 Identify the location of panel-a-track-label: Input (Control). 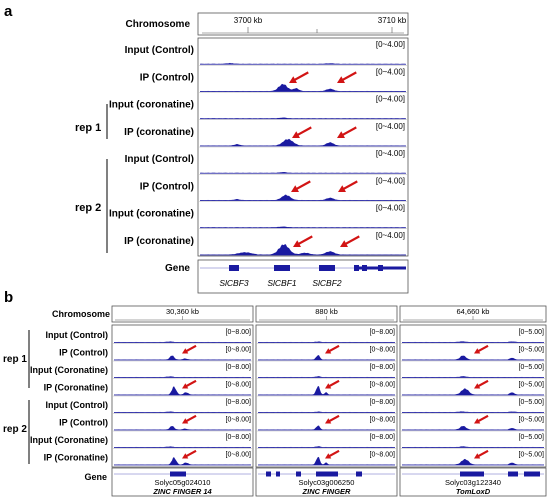
(159, 50).